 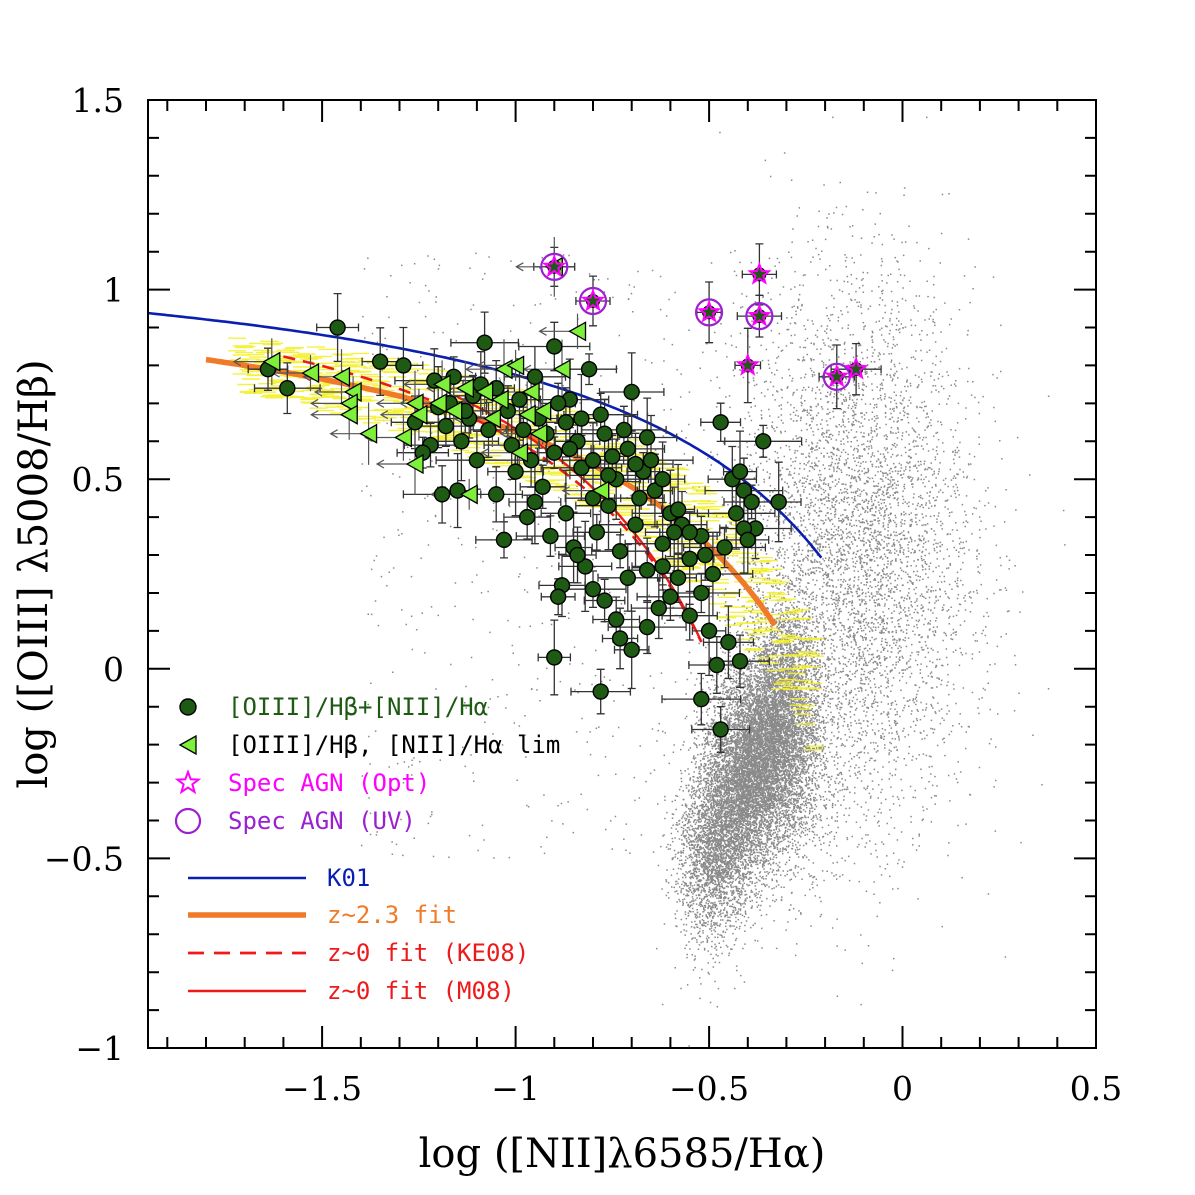 I want to click on y-tick-label: −1, so click(x=99, y=1048).